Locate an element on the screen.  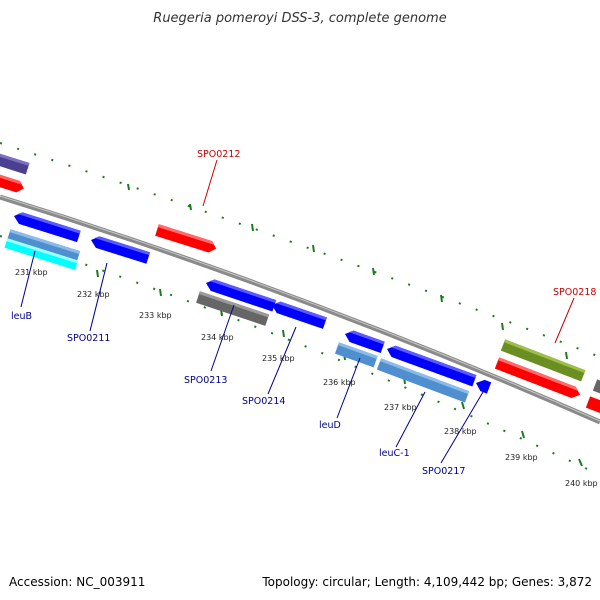
feature-spo0212 is located at coordinates (186, 239).